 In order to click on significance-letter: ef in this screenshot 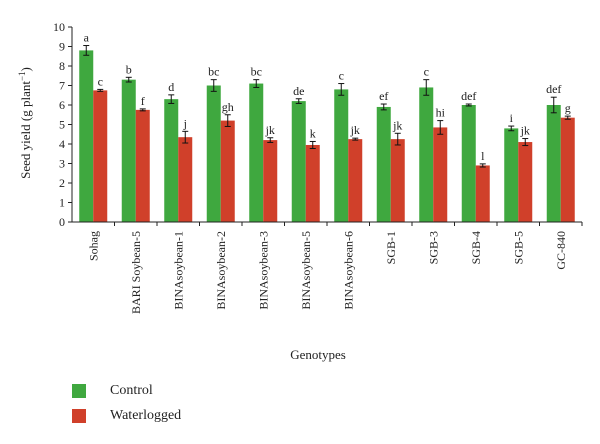, I will do `click(383, 96)`.